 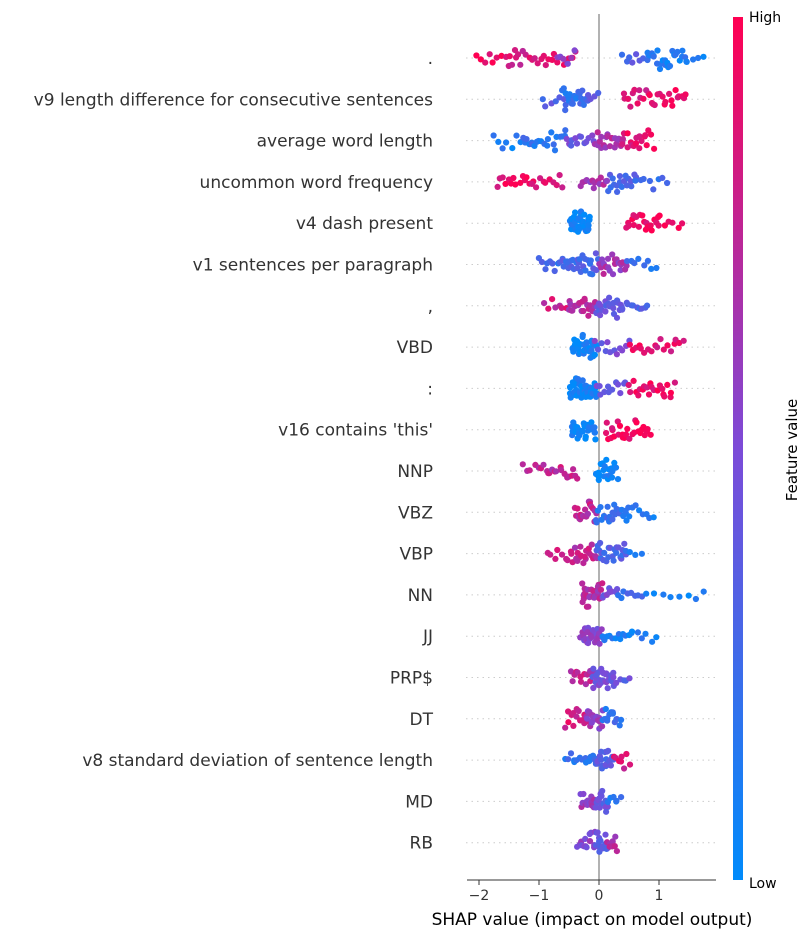 I want to click on feature-label: JJ, so click(x=427, y=637).